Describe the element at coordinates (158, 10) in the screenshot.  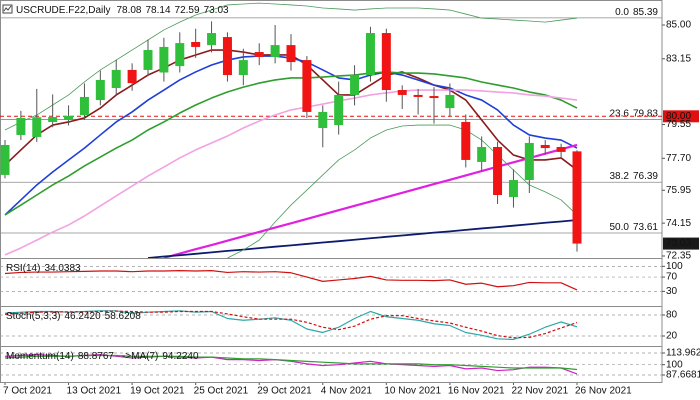
I see `header-high: 78.14` at that location.